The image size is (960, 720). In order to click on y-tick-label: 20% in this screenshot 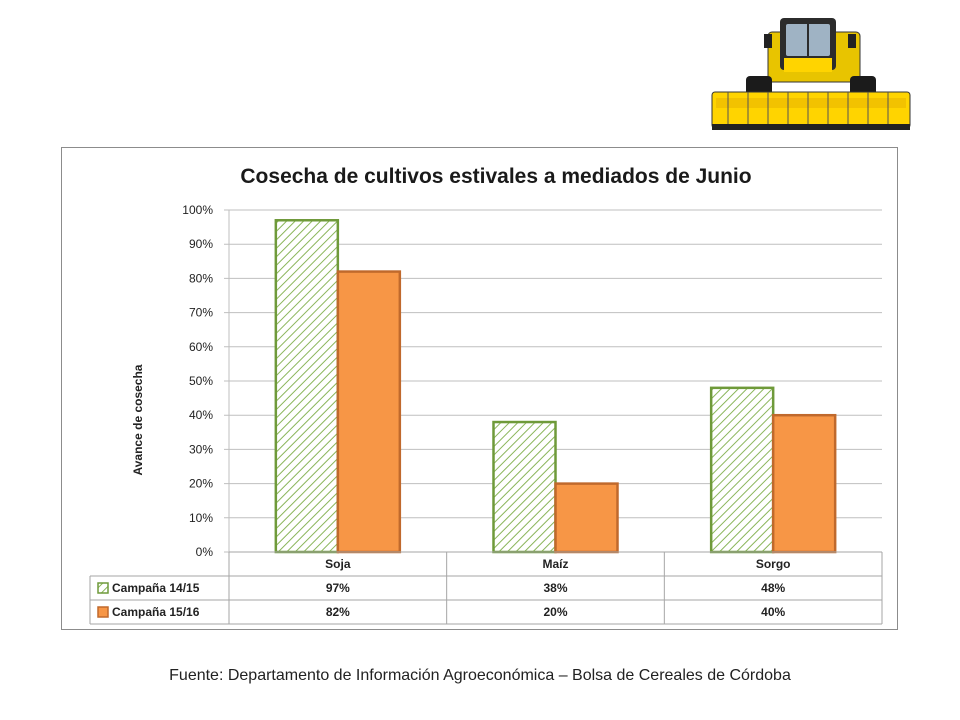, I will do `click(201, 484)`.